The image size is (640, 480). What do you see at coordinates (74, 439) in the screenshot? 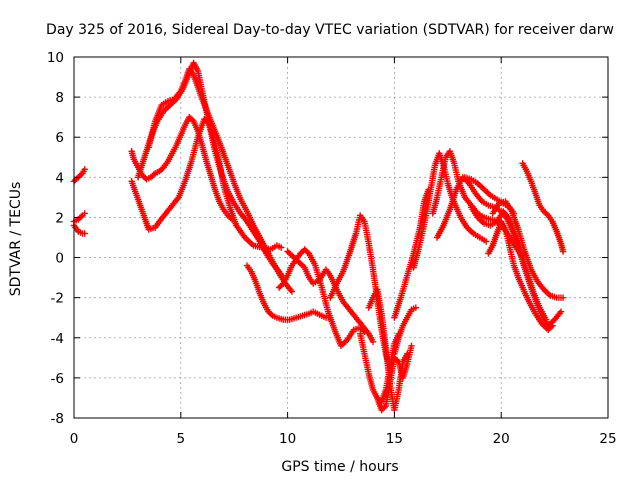
I see `x-tick-label: 0` at bounding box center [74, 439].